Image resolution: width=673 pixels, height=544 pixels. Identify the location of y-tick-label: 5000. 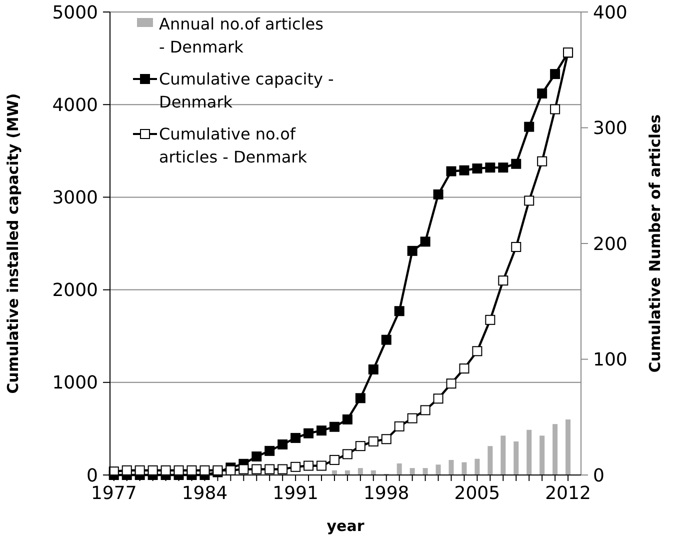
(75, 13).